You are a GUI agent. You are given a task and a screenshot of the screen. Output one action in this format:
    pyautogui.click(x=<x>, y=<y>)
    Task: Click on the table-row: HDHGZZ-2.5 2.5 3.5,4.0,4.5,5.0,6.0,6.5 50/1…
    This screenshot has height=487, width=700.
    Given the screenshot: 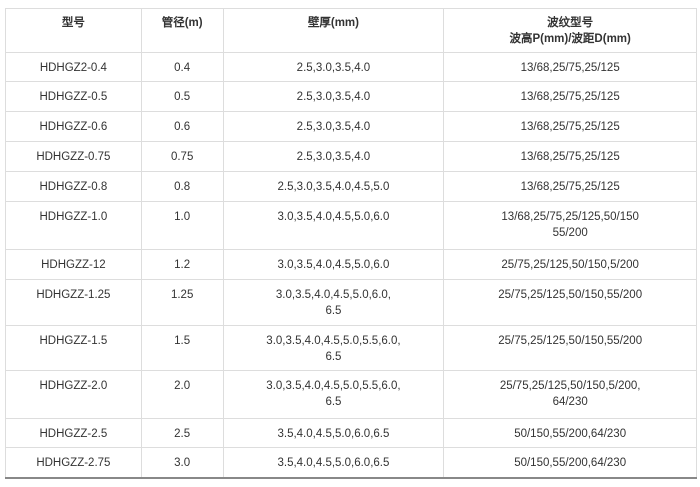 What is the action you would take?
    pyautogui.click(x=351, y=433)
    